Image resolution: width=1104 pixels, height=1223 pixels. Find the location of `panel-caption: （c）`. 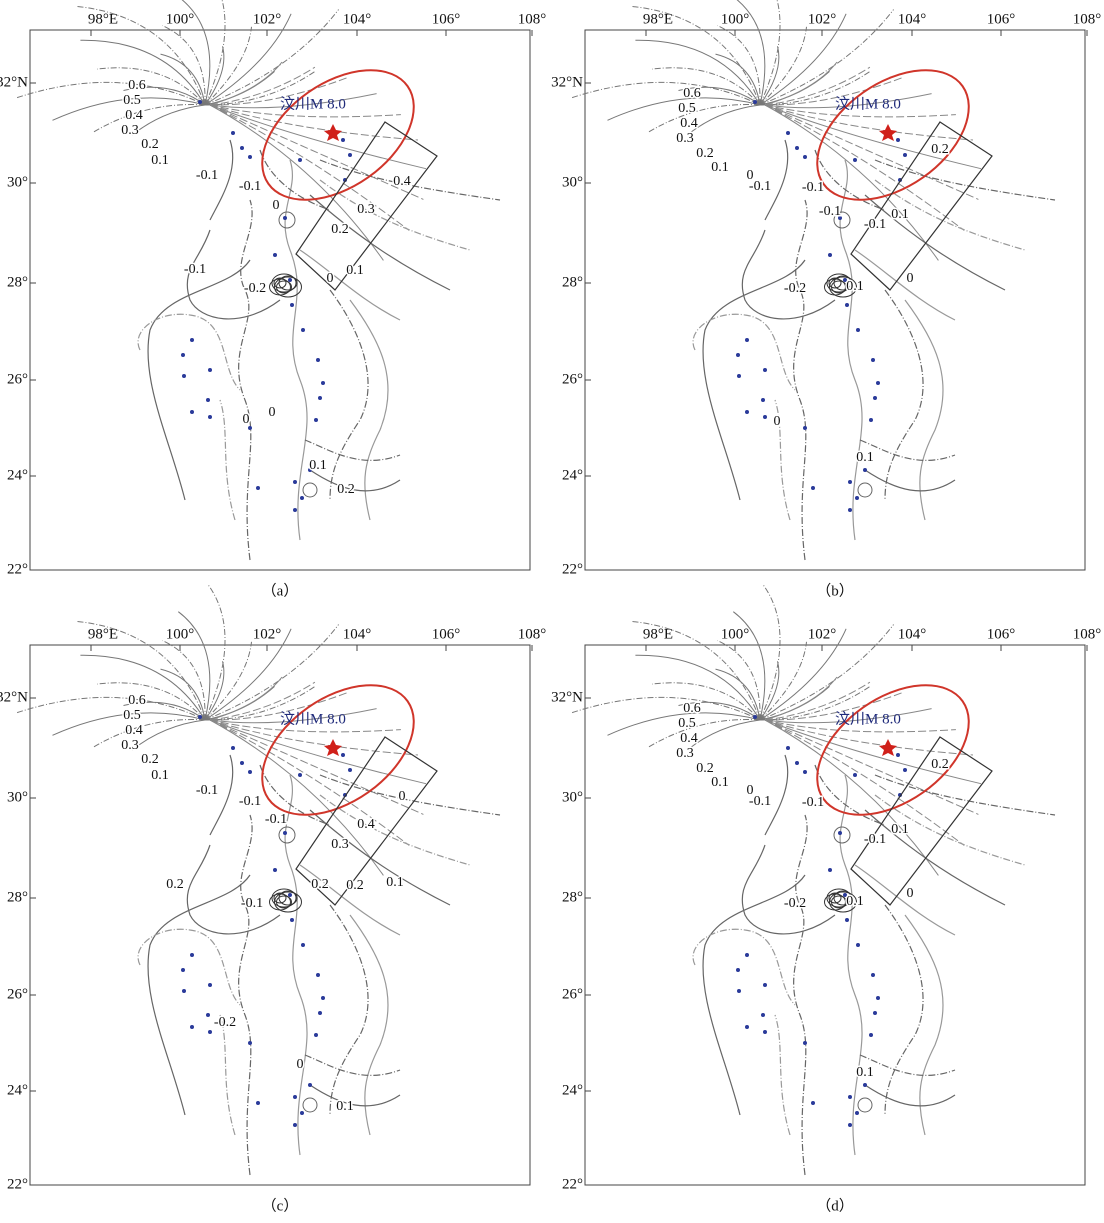

panel-caption: （c） is located at coordinates (280, 1205).